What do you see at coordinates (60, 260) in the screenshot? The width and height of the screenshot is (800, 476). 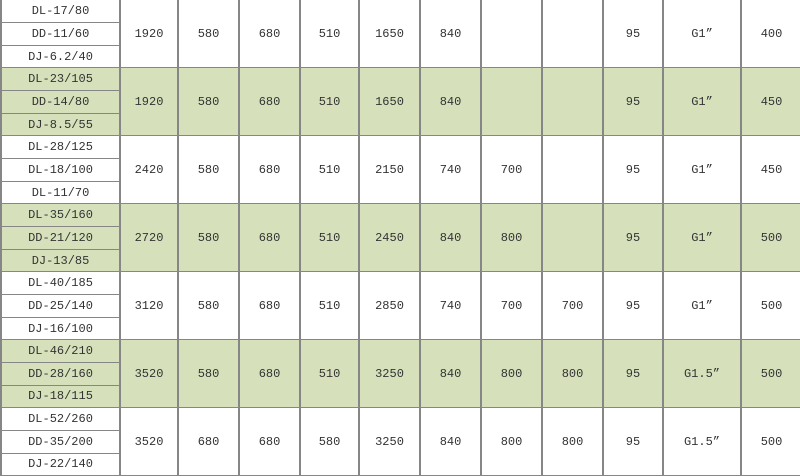 I see `model-cell: DJ-13/85` at bounding box center [60, 260].